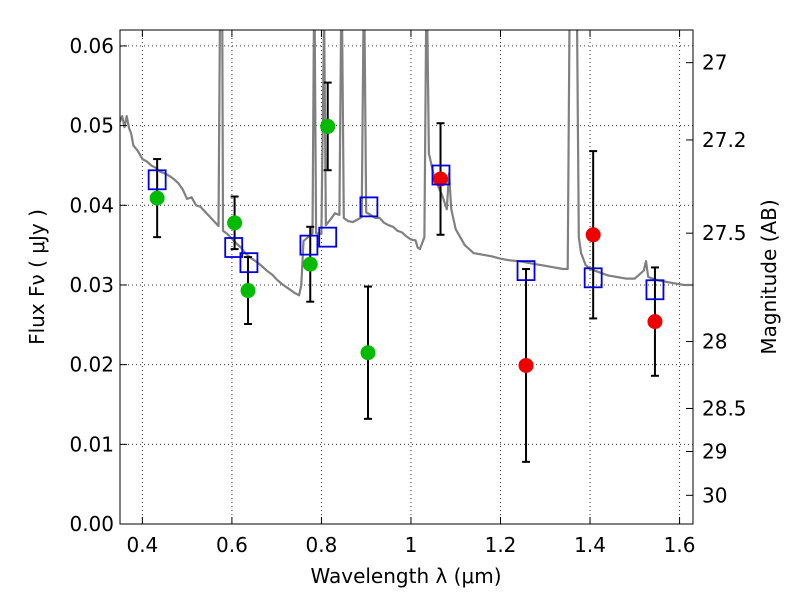  What do you see at coordinates (142, 545) in the screenshot?
I see `x-tick-label: 0.4` at bounding box center [142, 545].